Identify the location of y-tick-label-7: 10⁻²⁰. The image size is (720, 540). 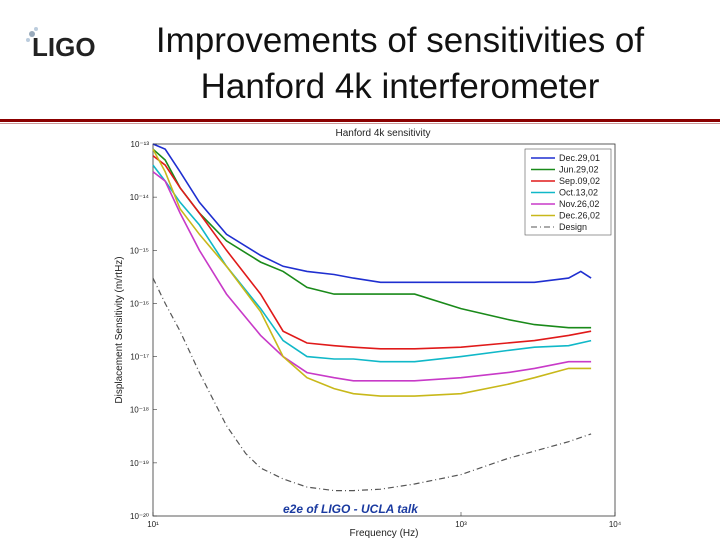
(139, 516).